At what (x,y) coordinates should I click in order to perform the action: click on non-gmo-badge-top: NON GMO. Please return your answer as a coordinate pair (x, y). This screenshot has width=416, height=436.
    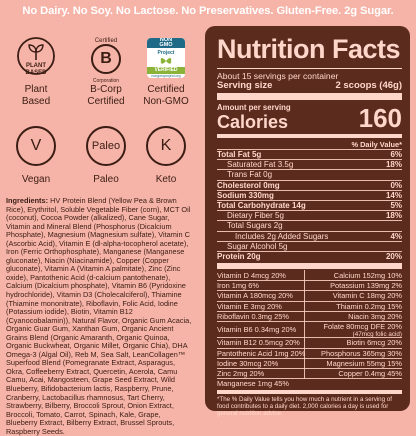
    Looking at the image, I should click on (166, 43).